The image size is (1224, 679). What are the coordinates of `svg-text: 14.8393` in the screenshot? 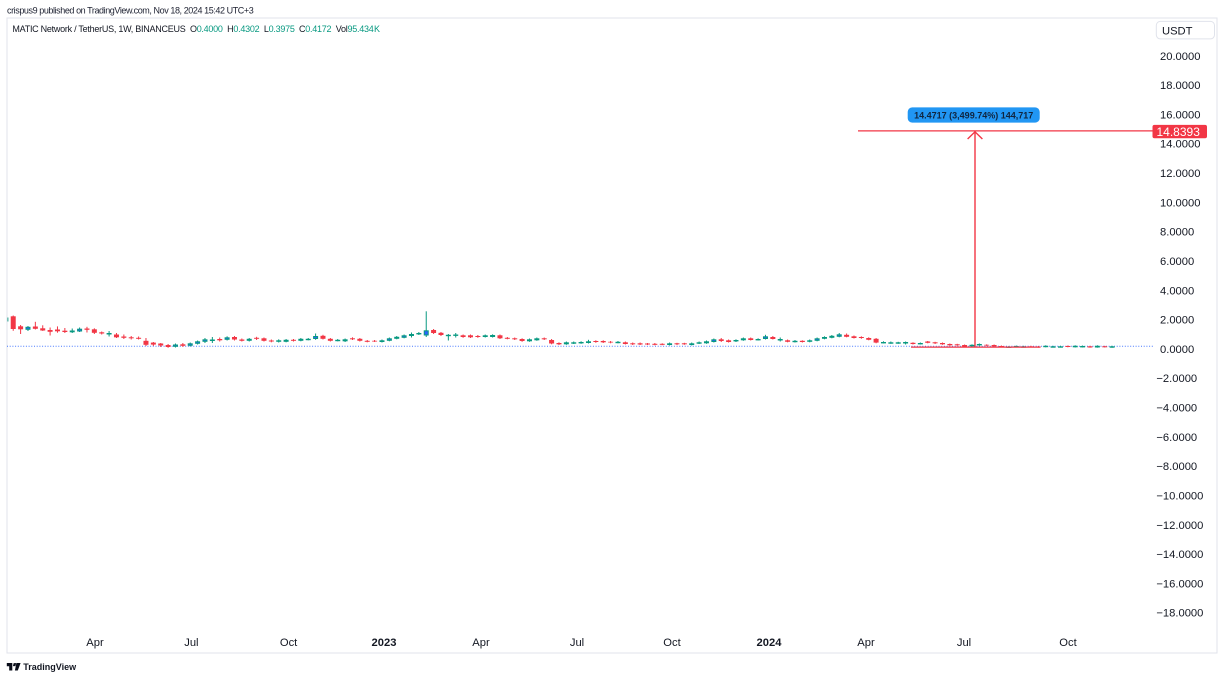 It's located at (1179, 132).